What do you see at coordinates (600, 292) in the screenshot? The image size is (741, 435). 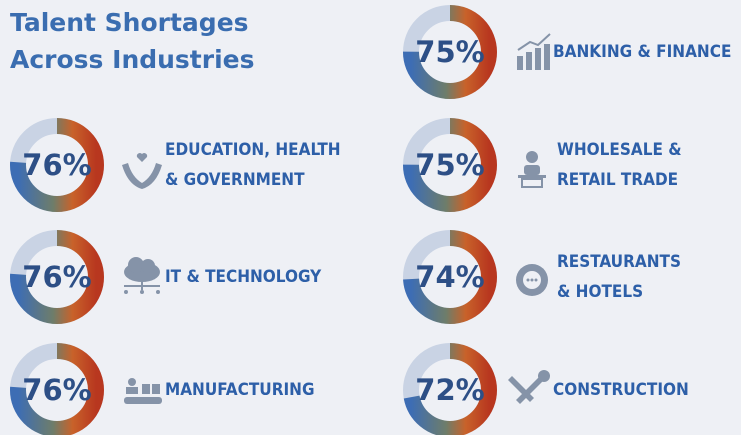 I see `category-label: & HOTELS` at bounding box center [600, 292].